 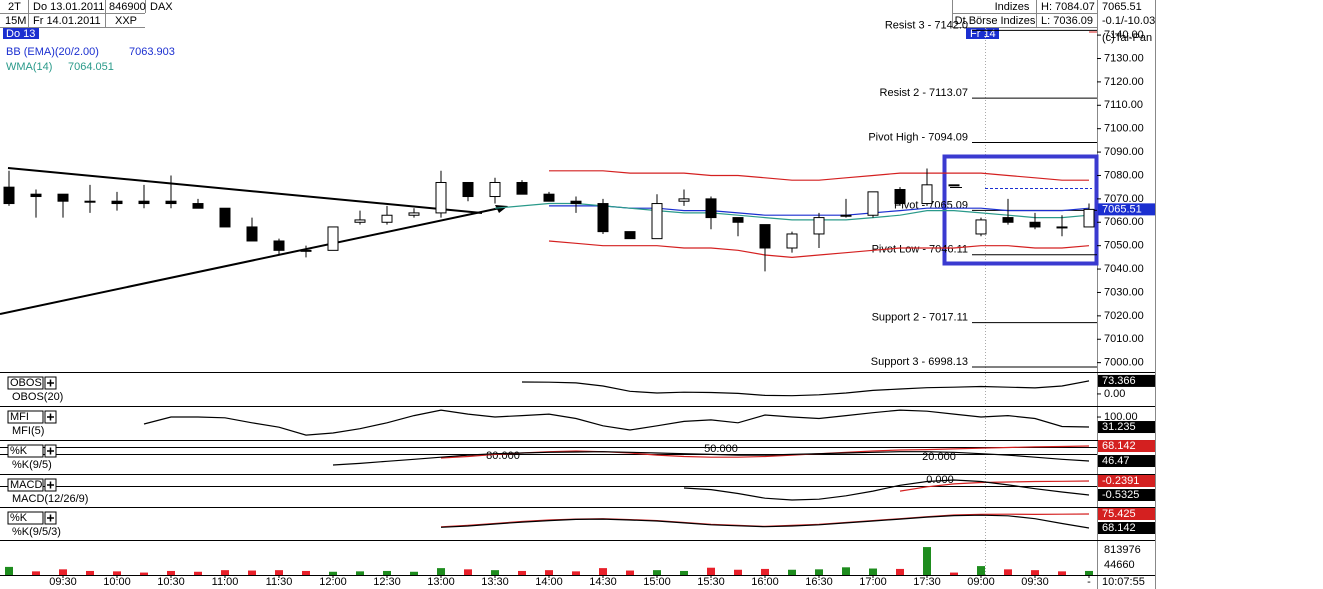 What do you see at coordinates (495, 582) in the screenshot?
I see `x-tick-label: 13:30` at bounding box center [495, 582].